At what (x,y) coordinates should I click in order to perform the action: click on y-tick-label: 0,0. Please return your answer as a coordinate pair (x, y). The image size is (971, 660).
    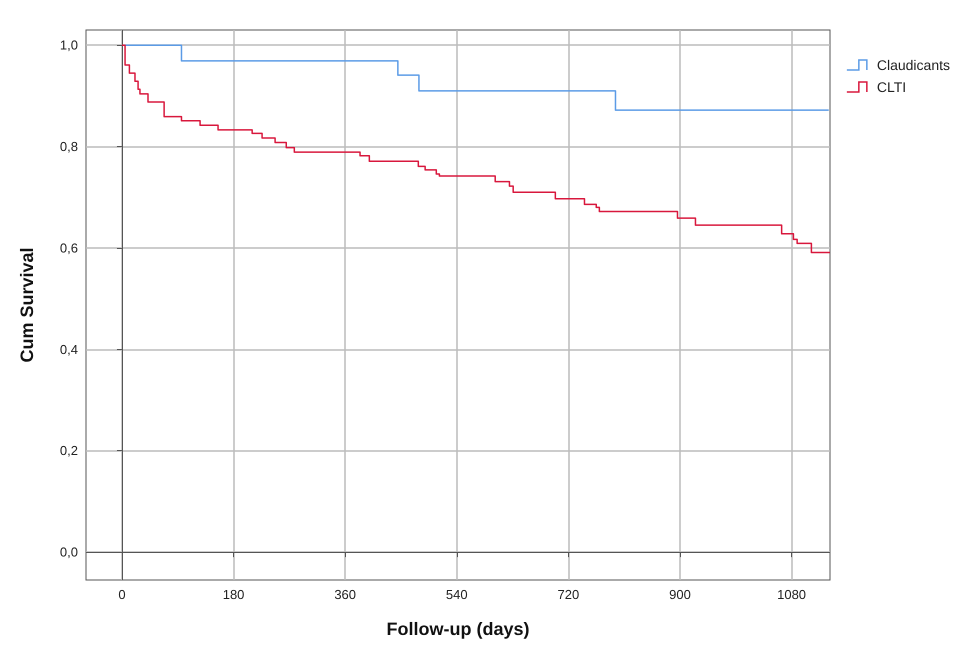
    Looking at the image, I should click on (69, 552).